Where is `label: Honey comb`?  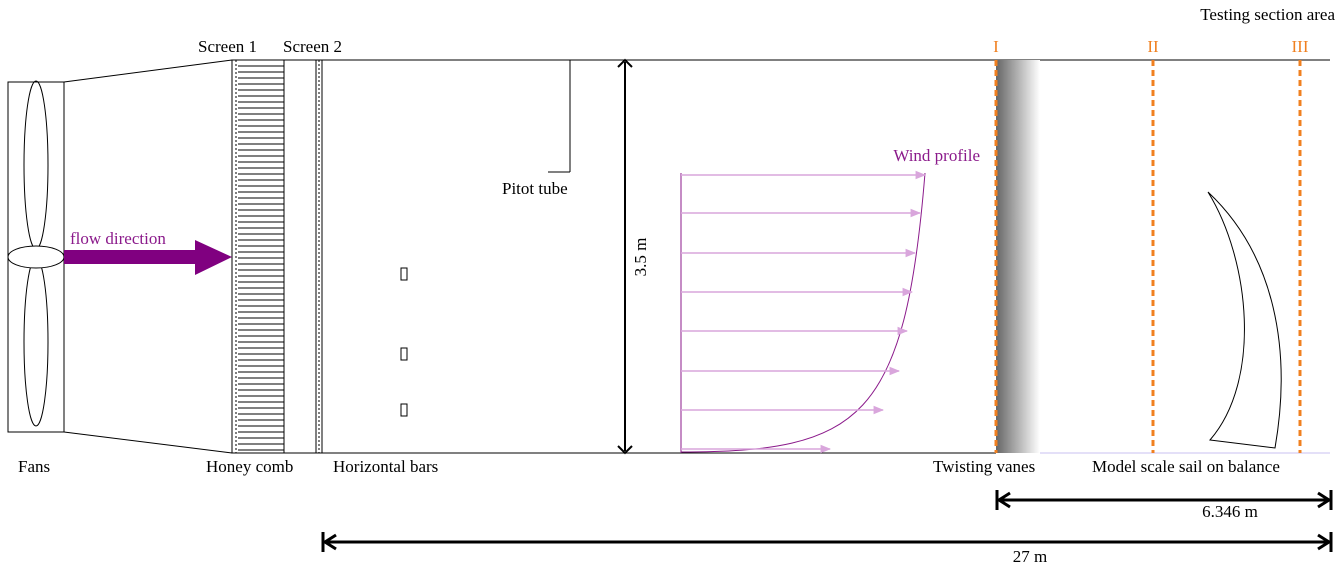
label: Honey comb is located at coordinates (249, 466).